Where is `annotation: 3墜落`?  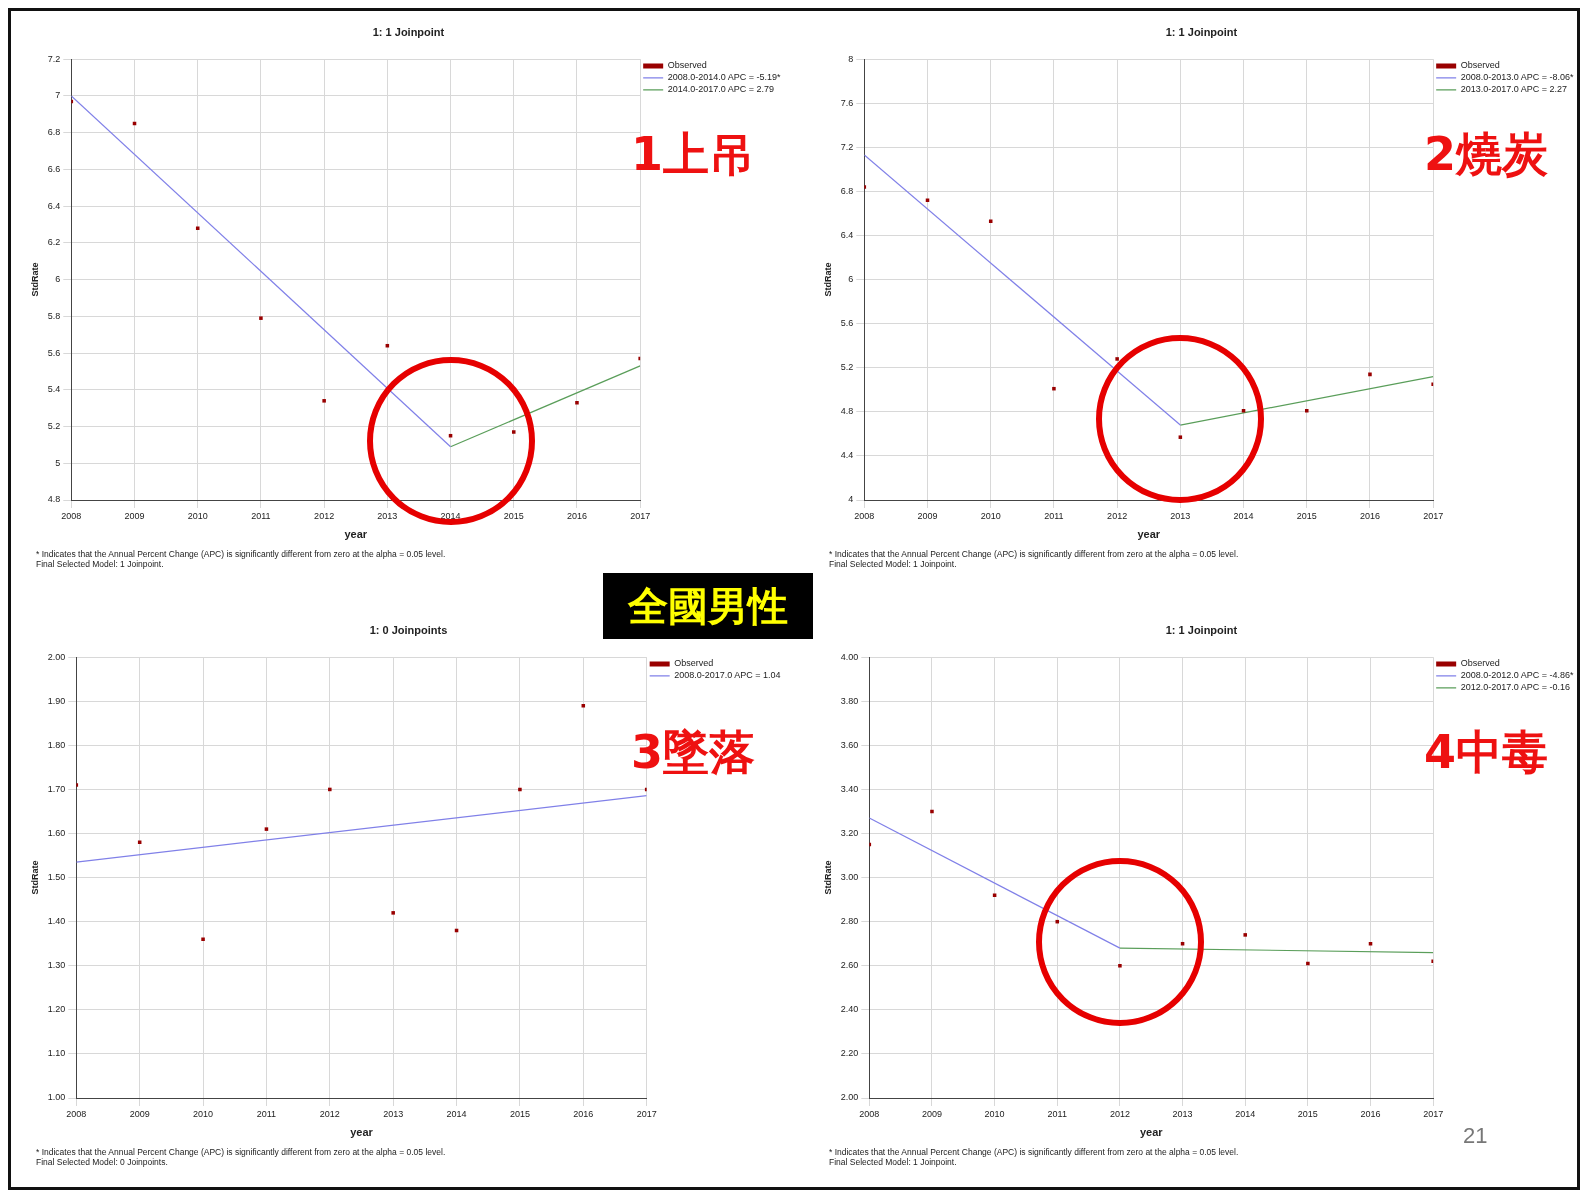 annotation: 3墜落 is located at coordinates (693, 752).